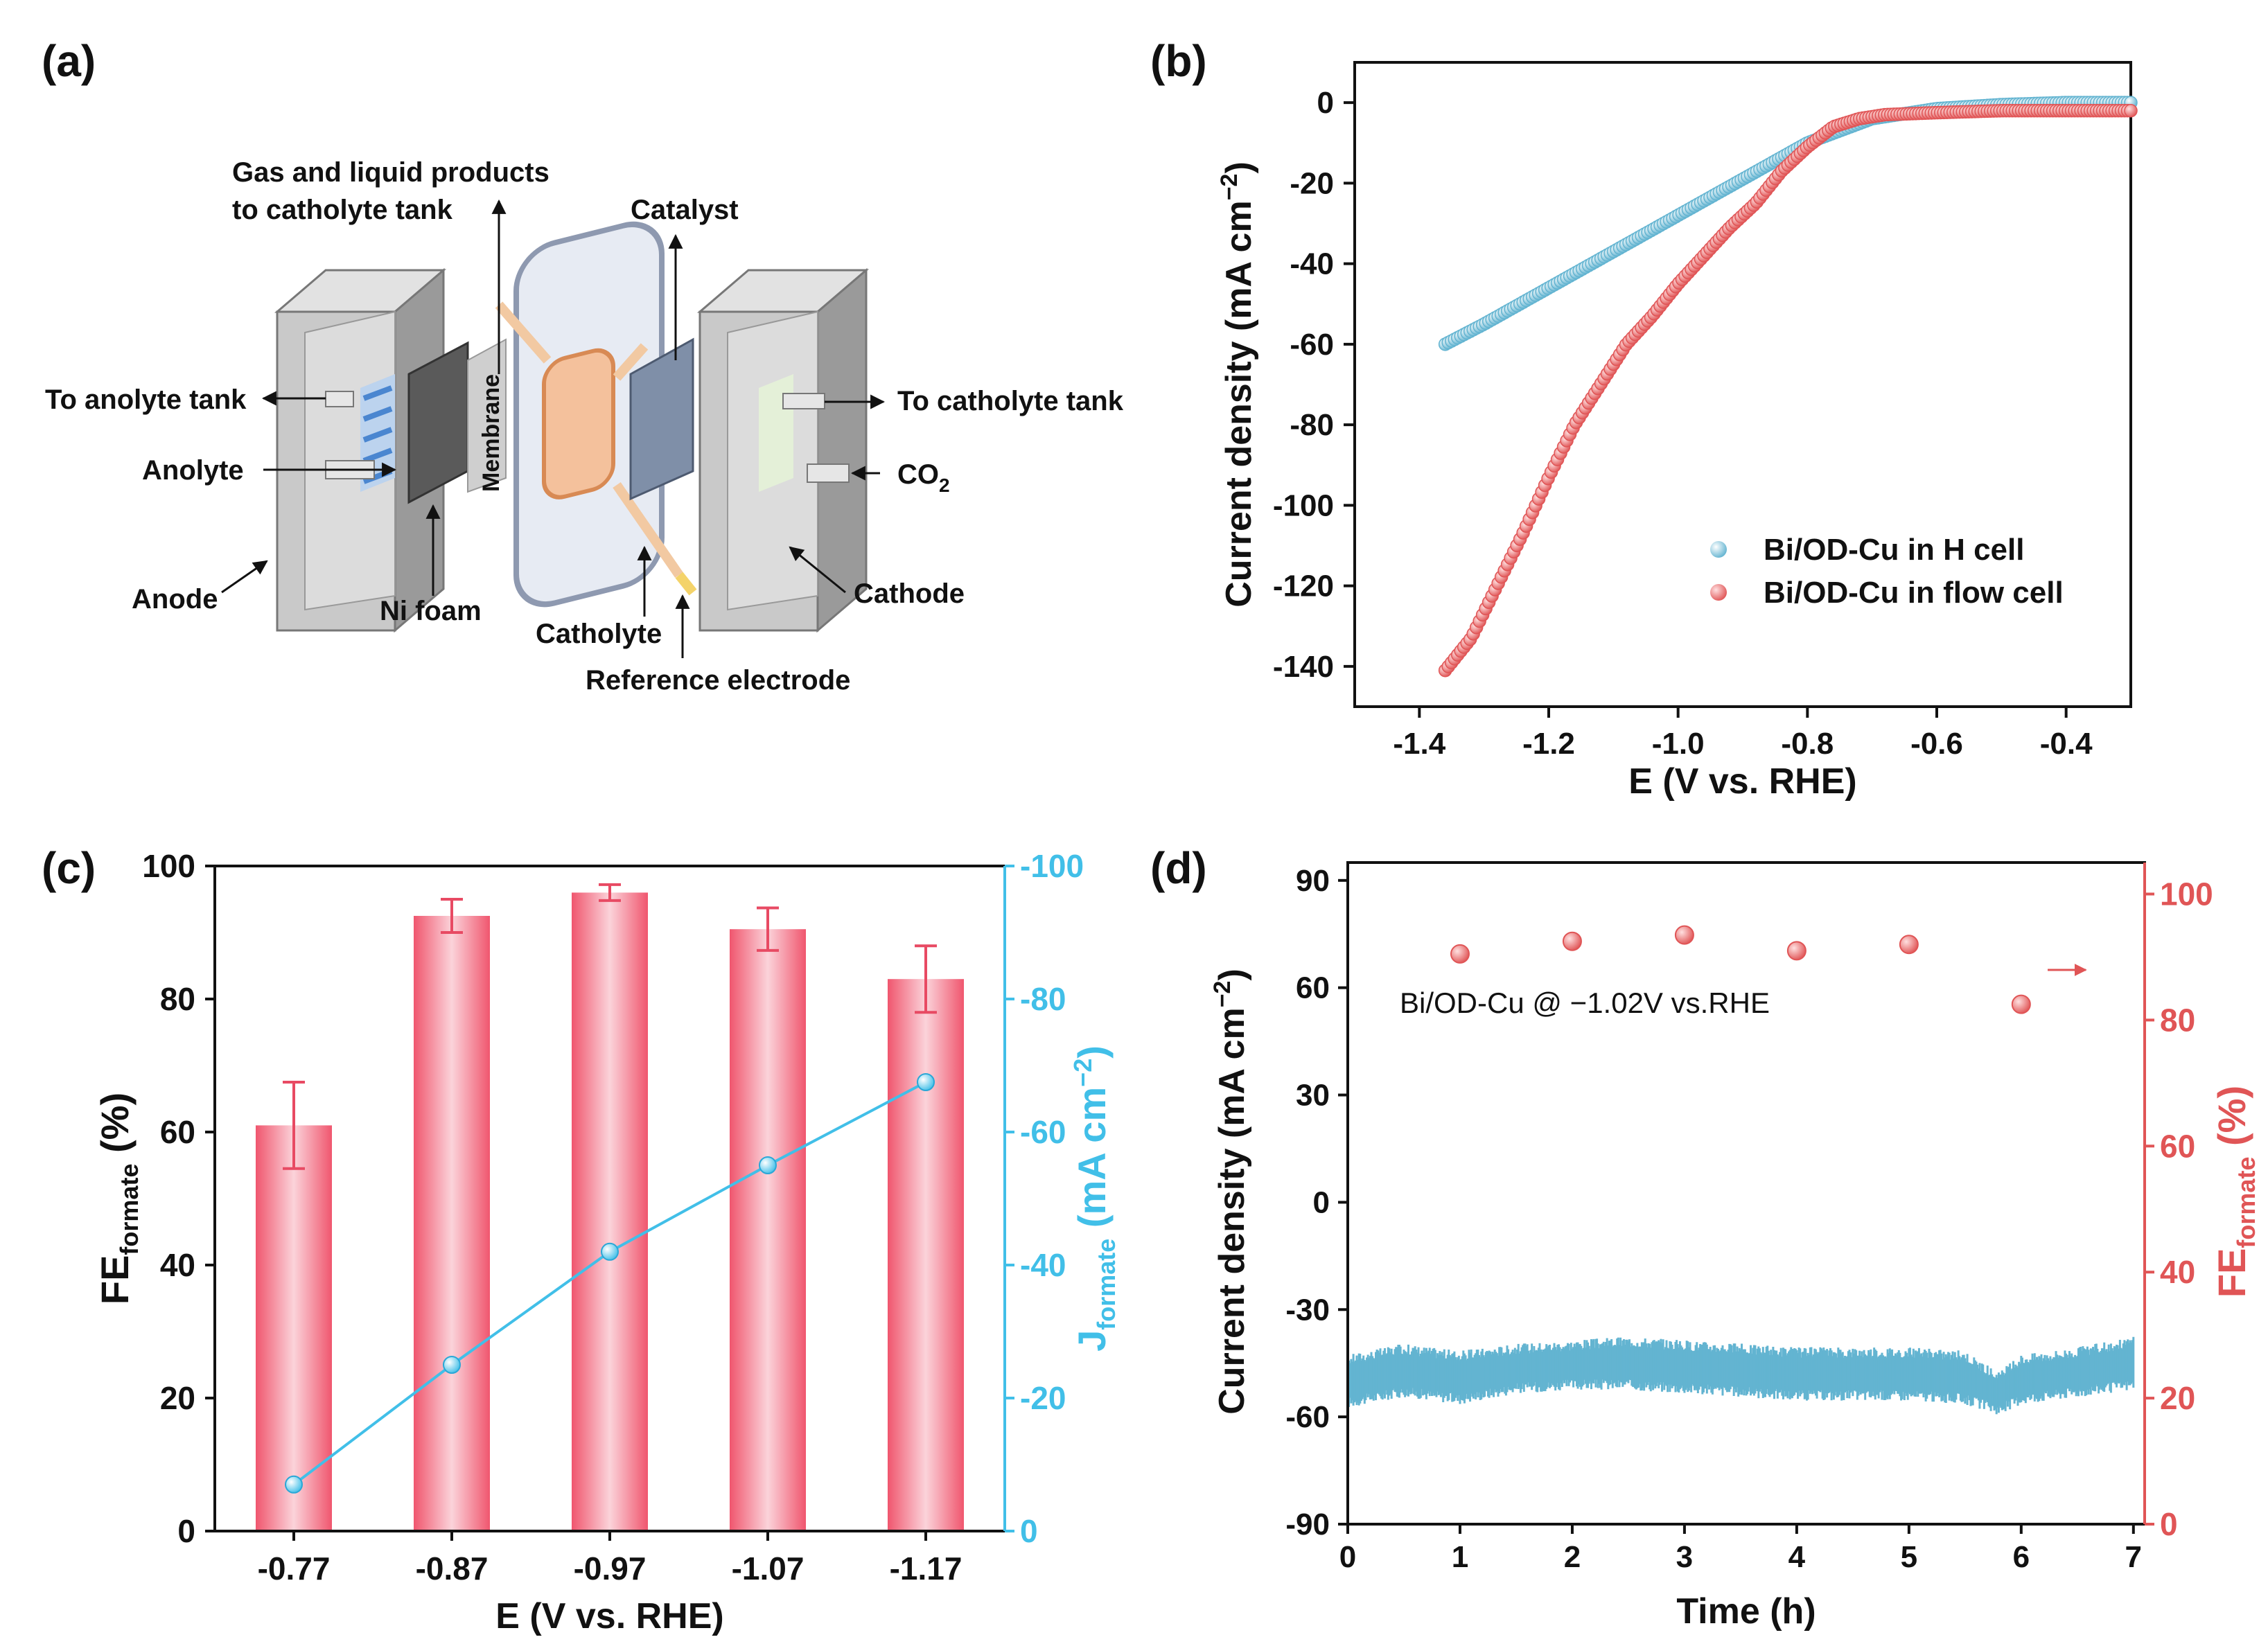 The image size is (2268, 1644). I want to click on j-y-tick-label: -100, so click(1052, 866).